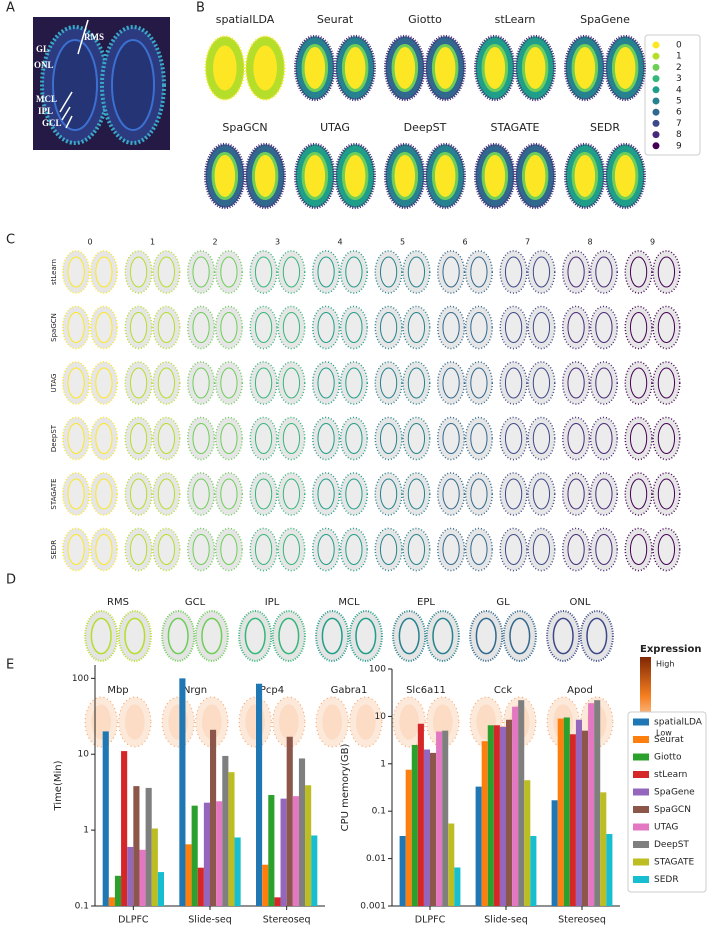  Describe the element at coordinates (679, 113) in the screenshot. I see `legend-label: 6` at that location.